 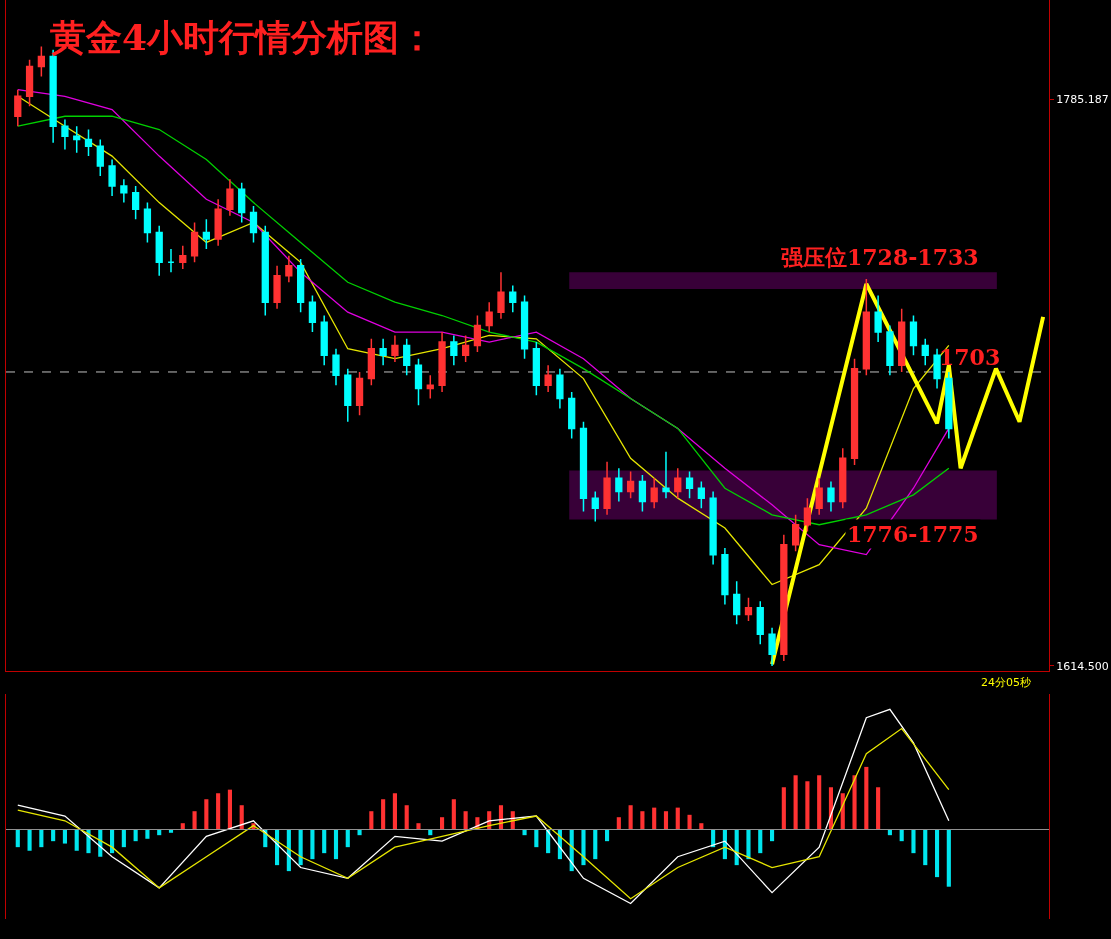 I want to click on text: 24分05秒, so click(x=1006, y=682).